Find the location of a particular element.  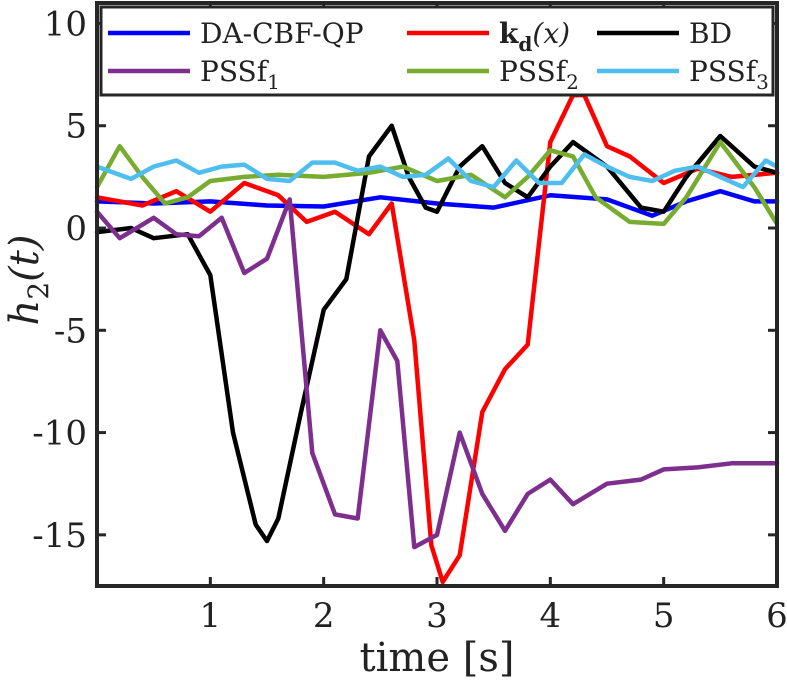

legend-label-4: PSSf1 is located at coordinates (240, 74).